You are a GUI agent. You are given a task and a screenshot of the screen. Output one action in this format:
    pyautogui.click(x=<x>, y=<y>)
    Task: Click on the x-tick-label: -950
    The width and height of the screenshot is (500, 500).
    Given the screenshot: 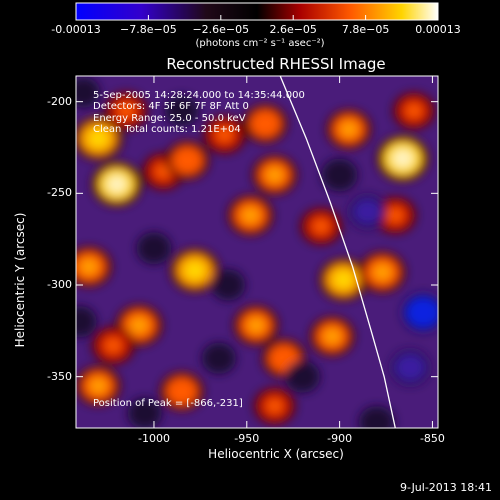 What is the action you would take?
    pyautogui.click(x=247, y=438)
    